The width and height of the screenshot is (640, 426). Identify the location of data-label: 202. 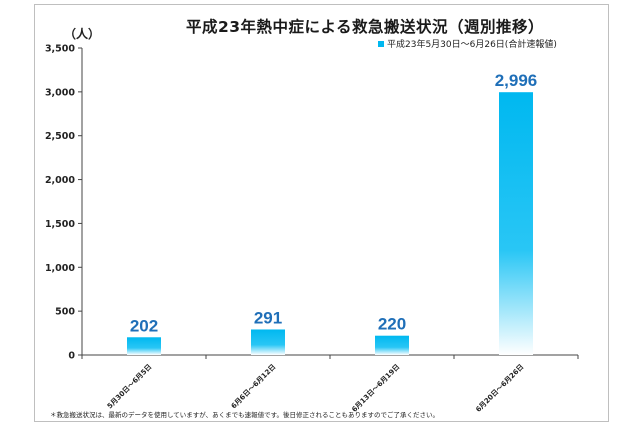
(144, 325).